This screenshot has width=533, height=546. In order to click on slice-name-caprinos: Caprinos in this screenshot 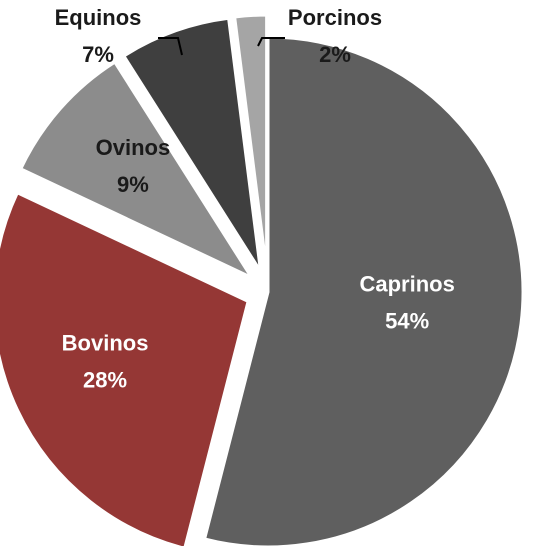, I will do `click(406, 284)`.